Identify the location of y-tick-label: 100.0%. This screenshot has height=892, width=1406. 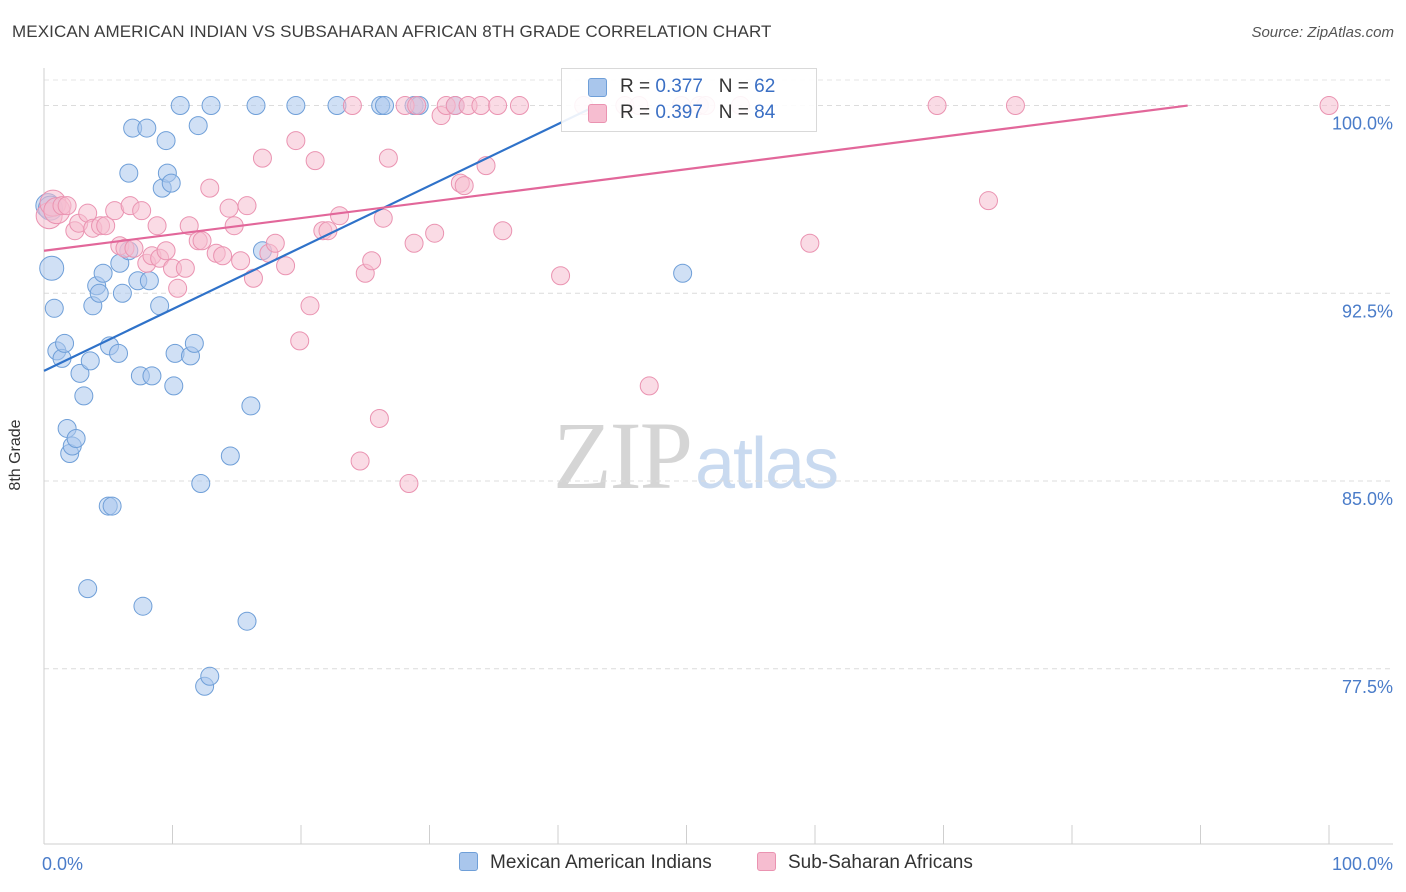
(1362, 124).